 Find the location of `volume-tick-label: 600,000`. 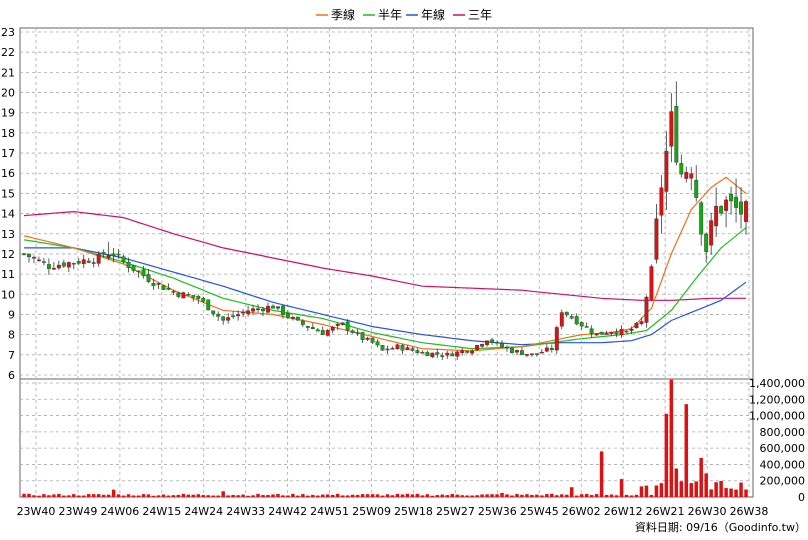

volume-tick-label: 600,000 is located at coordinates (783, 448).